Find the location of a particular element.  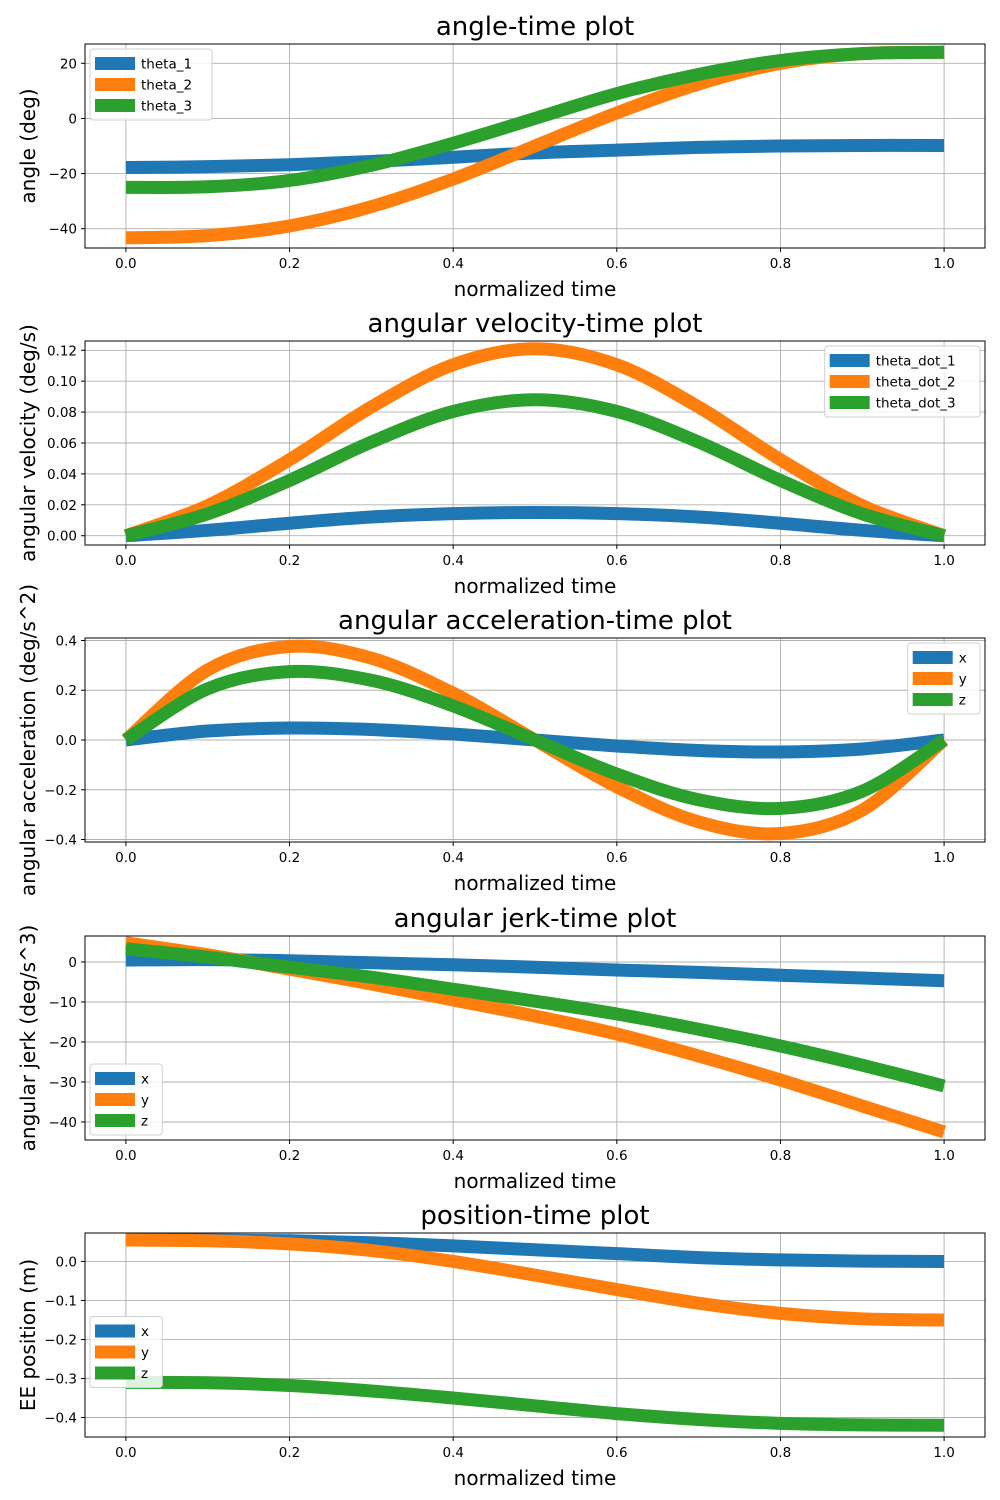

chart-title: position-time plot is located at coordinates (534, 1216).